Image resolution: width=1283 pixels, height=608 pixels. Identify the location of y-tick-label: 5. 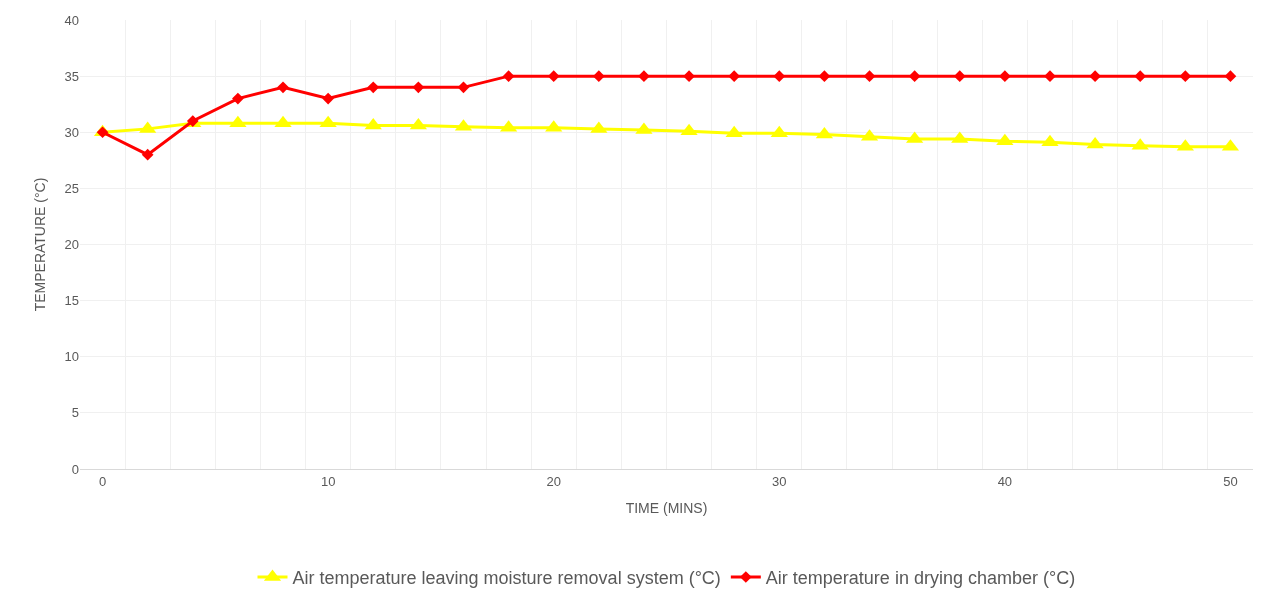
(75, 413).